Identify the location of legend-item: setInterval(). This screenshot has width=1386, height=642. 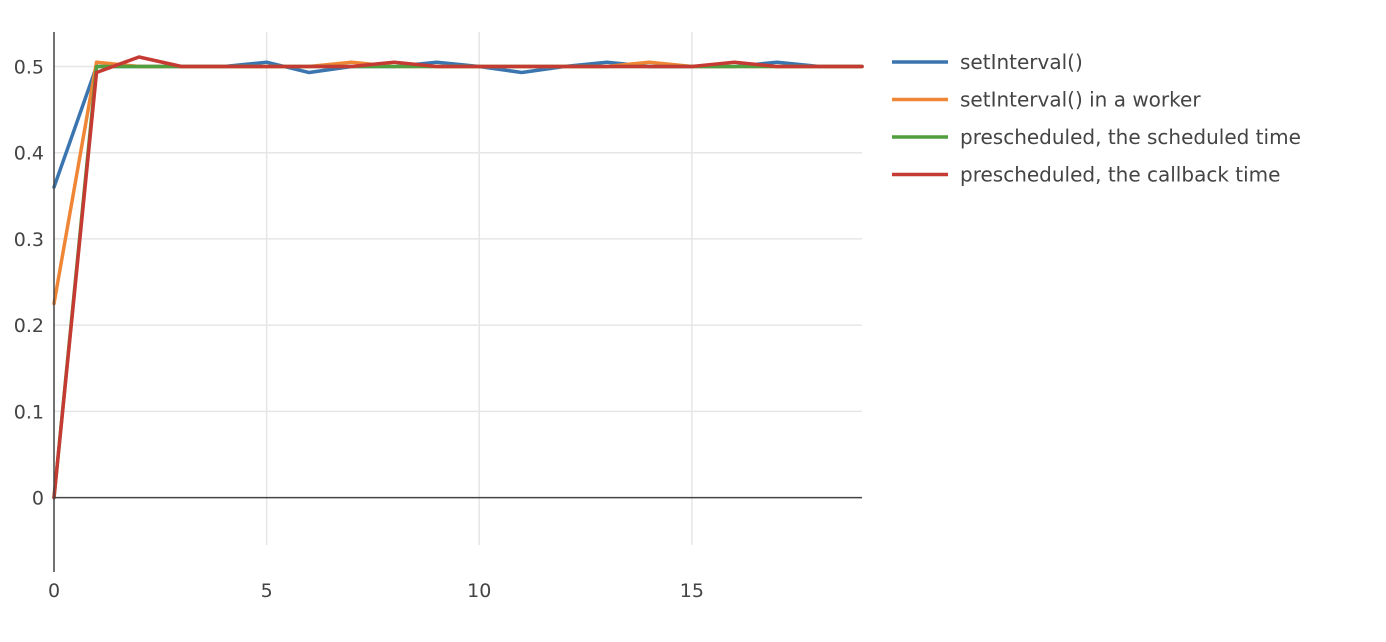
(987, 62).